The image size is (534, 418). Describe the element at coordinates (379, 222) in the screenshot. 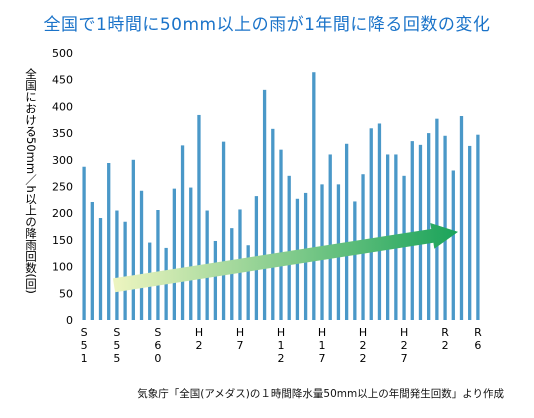

I see `bar-H24` at that location.